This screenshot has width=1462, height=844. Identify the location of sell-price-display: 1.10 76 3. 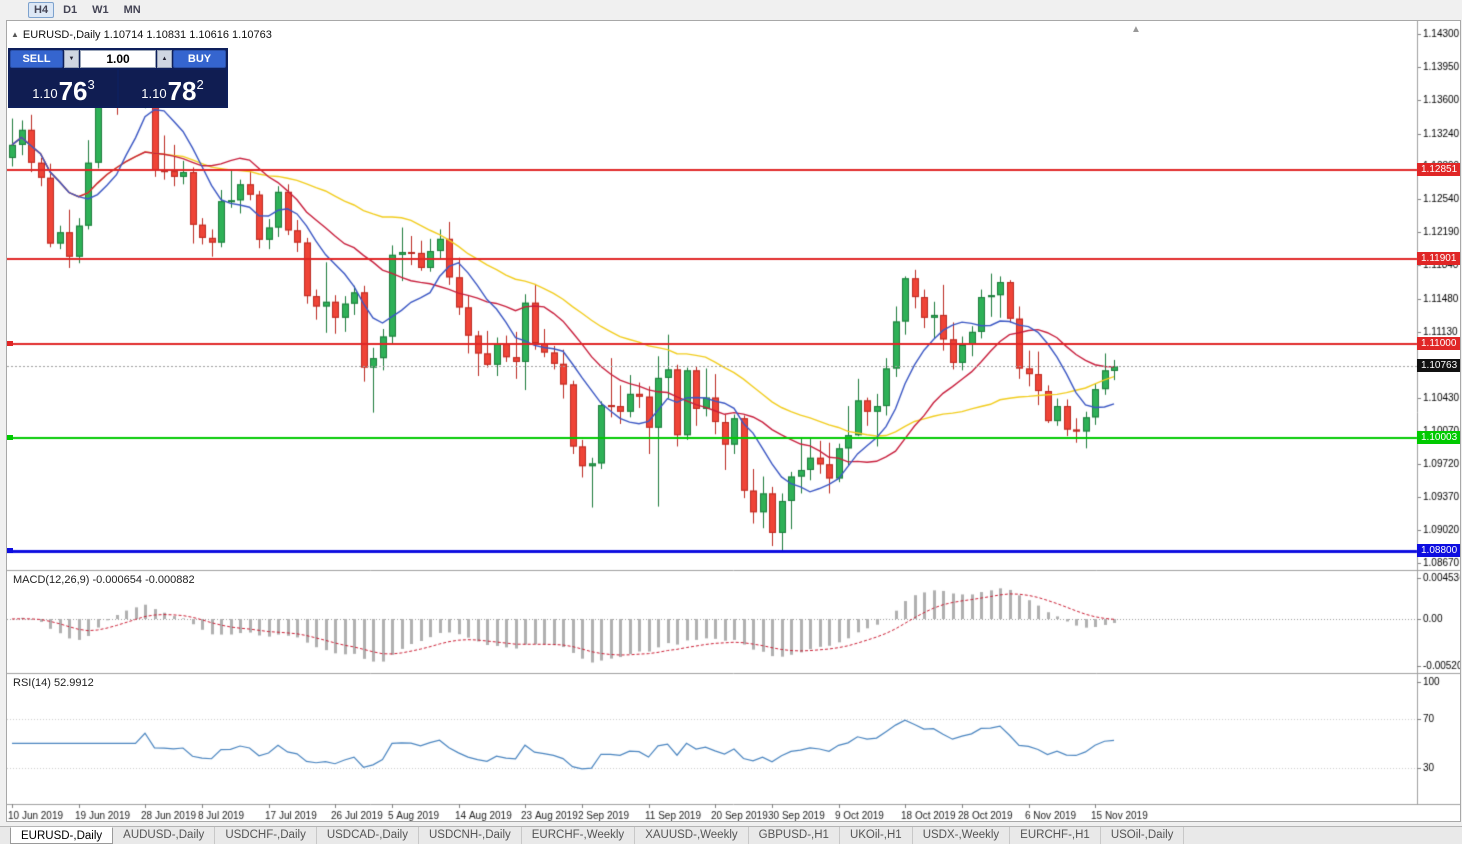
(63, 88).